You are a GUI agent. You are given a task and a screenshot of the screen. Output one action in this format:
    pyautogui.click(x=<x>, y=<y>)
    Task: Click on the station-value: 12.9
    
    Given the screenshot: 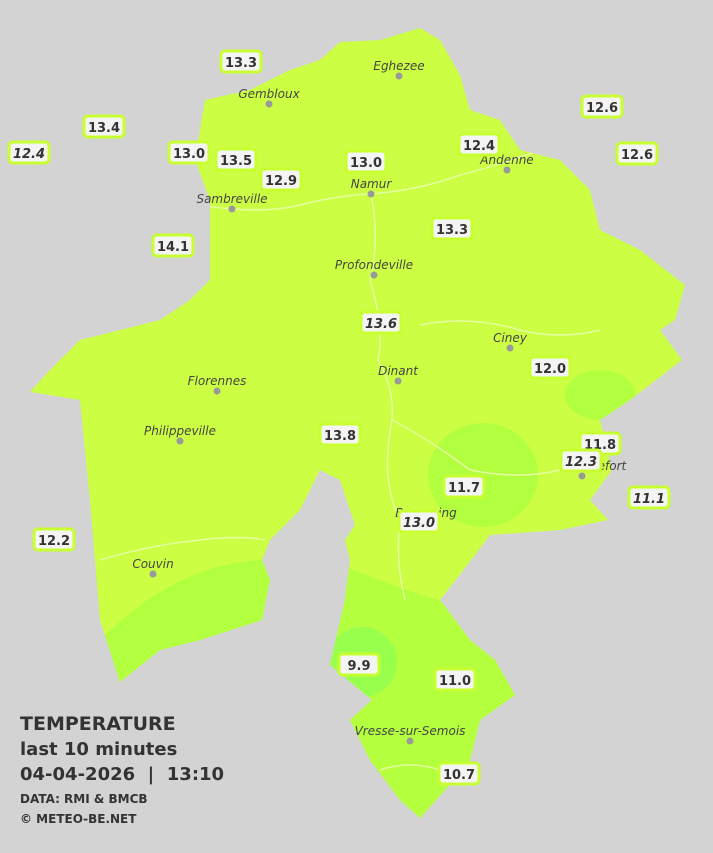 What is the action you would take?
    pyautogui.click(x=281, y=181)
    